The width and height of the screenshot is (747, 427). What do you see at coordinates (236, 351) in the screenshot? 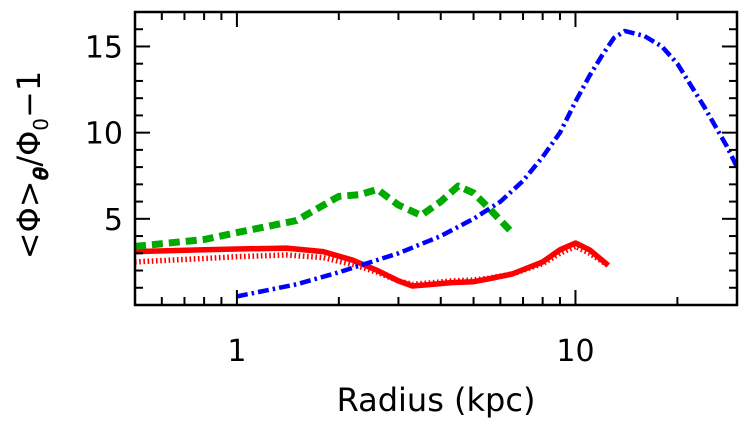
I see `x-tick-label-1: 1` at bounding box center [236, 351].